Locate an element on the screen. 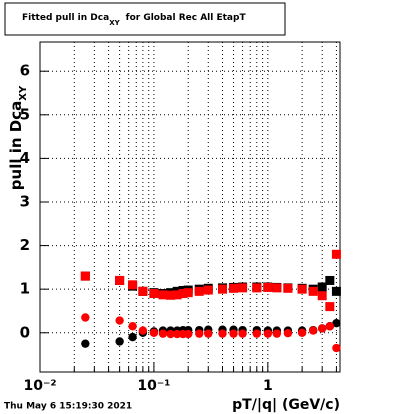 This screenshot has width=400, height=414. x-tick-label: 10⁻² is located at coordinates (39, 386).